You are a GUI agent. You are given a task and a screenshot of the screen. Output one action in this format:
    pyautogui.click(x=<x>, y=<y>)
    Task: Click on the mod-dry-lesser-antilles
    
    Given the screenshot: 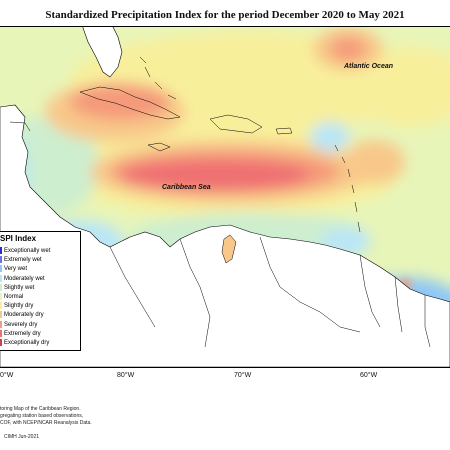 What is the action you would take?
    pyautogui.click(x=375, y=162)
    